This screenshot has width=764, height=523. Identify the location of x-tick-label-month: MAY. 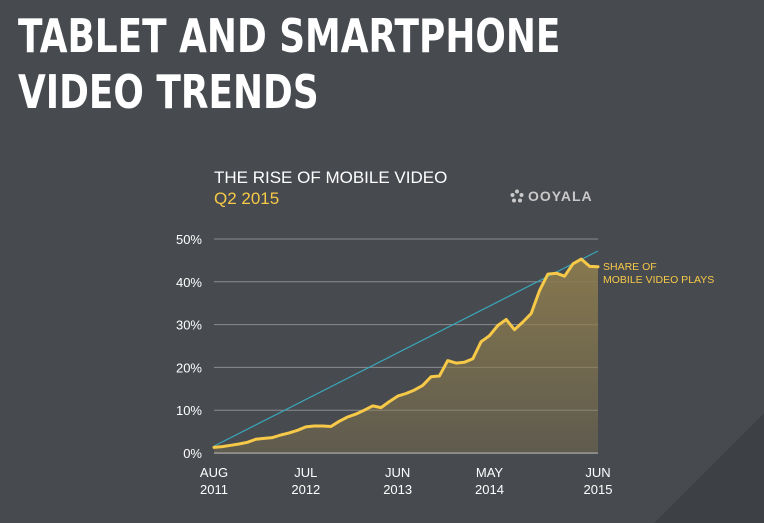
(490, 472).